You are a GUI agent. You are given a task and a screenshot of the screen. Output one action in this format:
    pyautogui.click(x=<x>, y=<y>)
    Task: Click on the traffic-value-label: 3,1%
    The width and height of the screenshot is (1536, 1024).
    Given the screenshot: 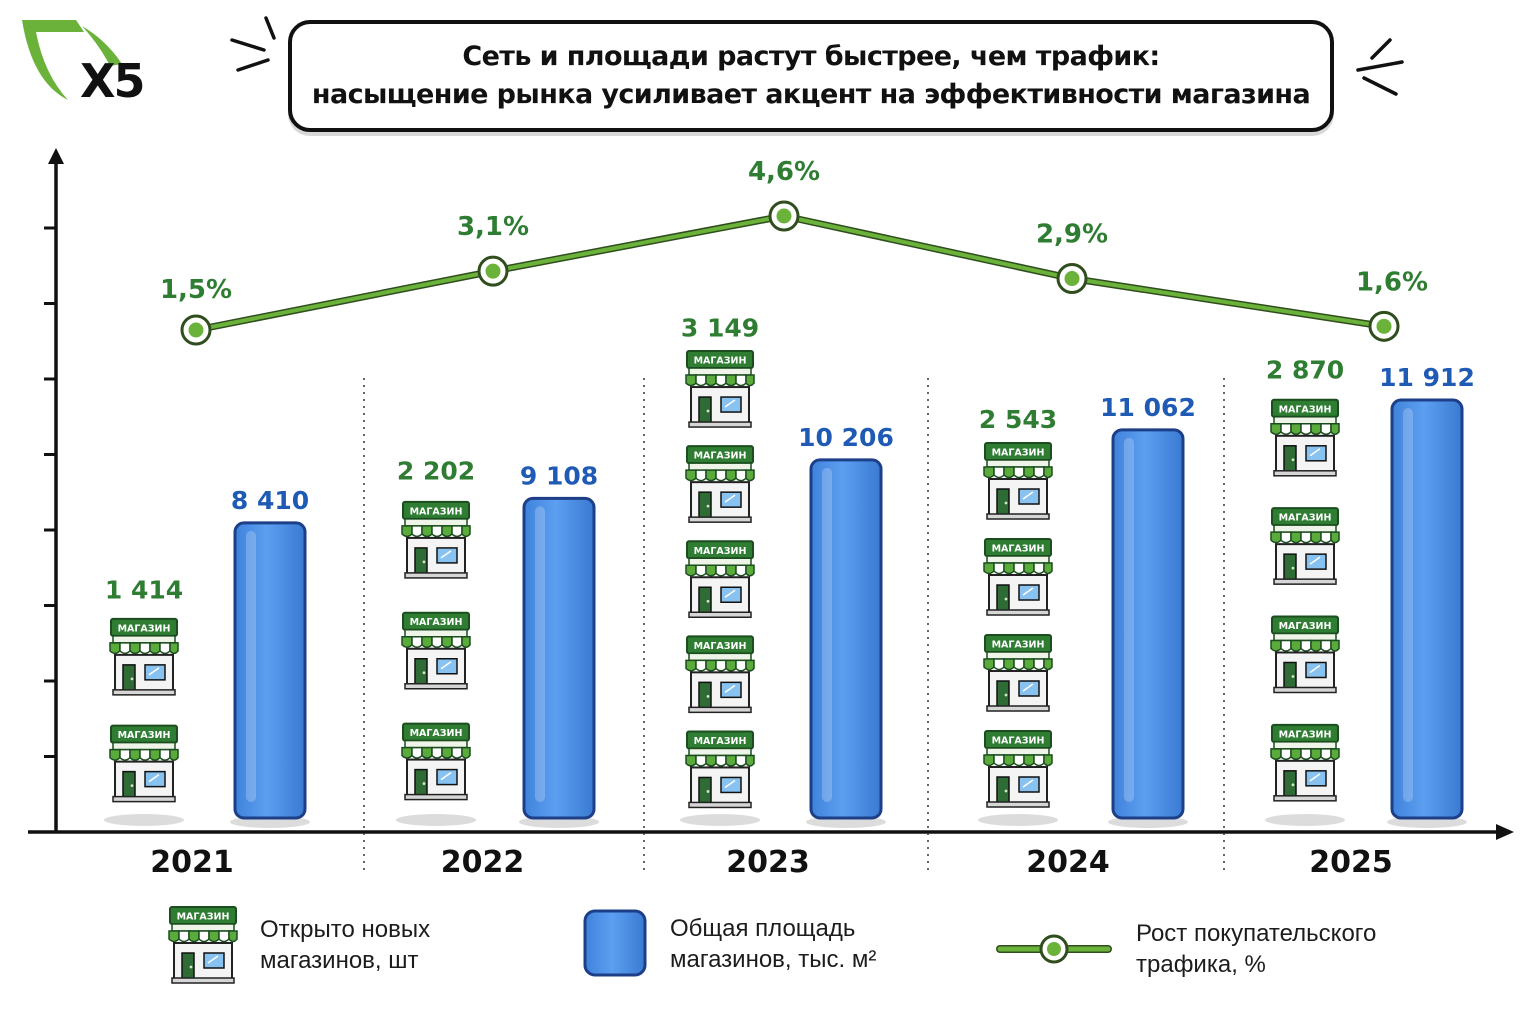 What is the action you would take?
    pyautogui.click(x=493, y=227)
    